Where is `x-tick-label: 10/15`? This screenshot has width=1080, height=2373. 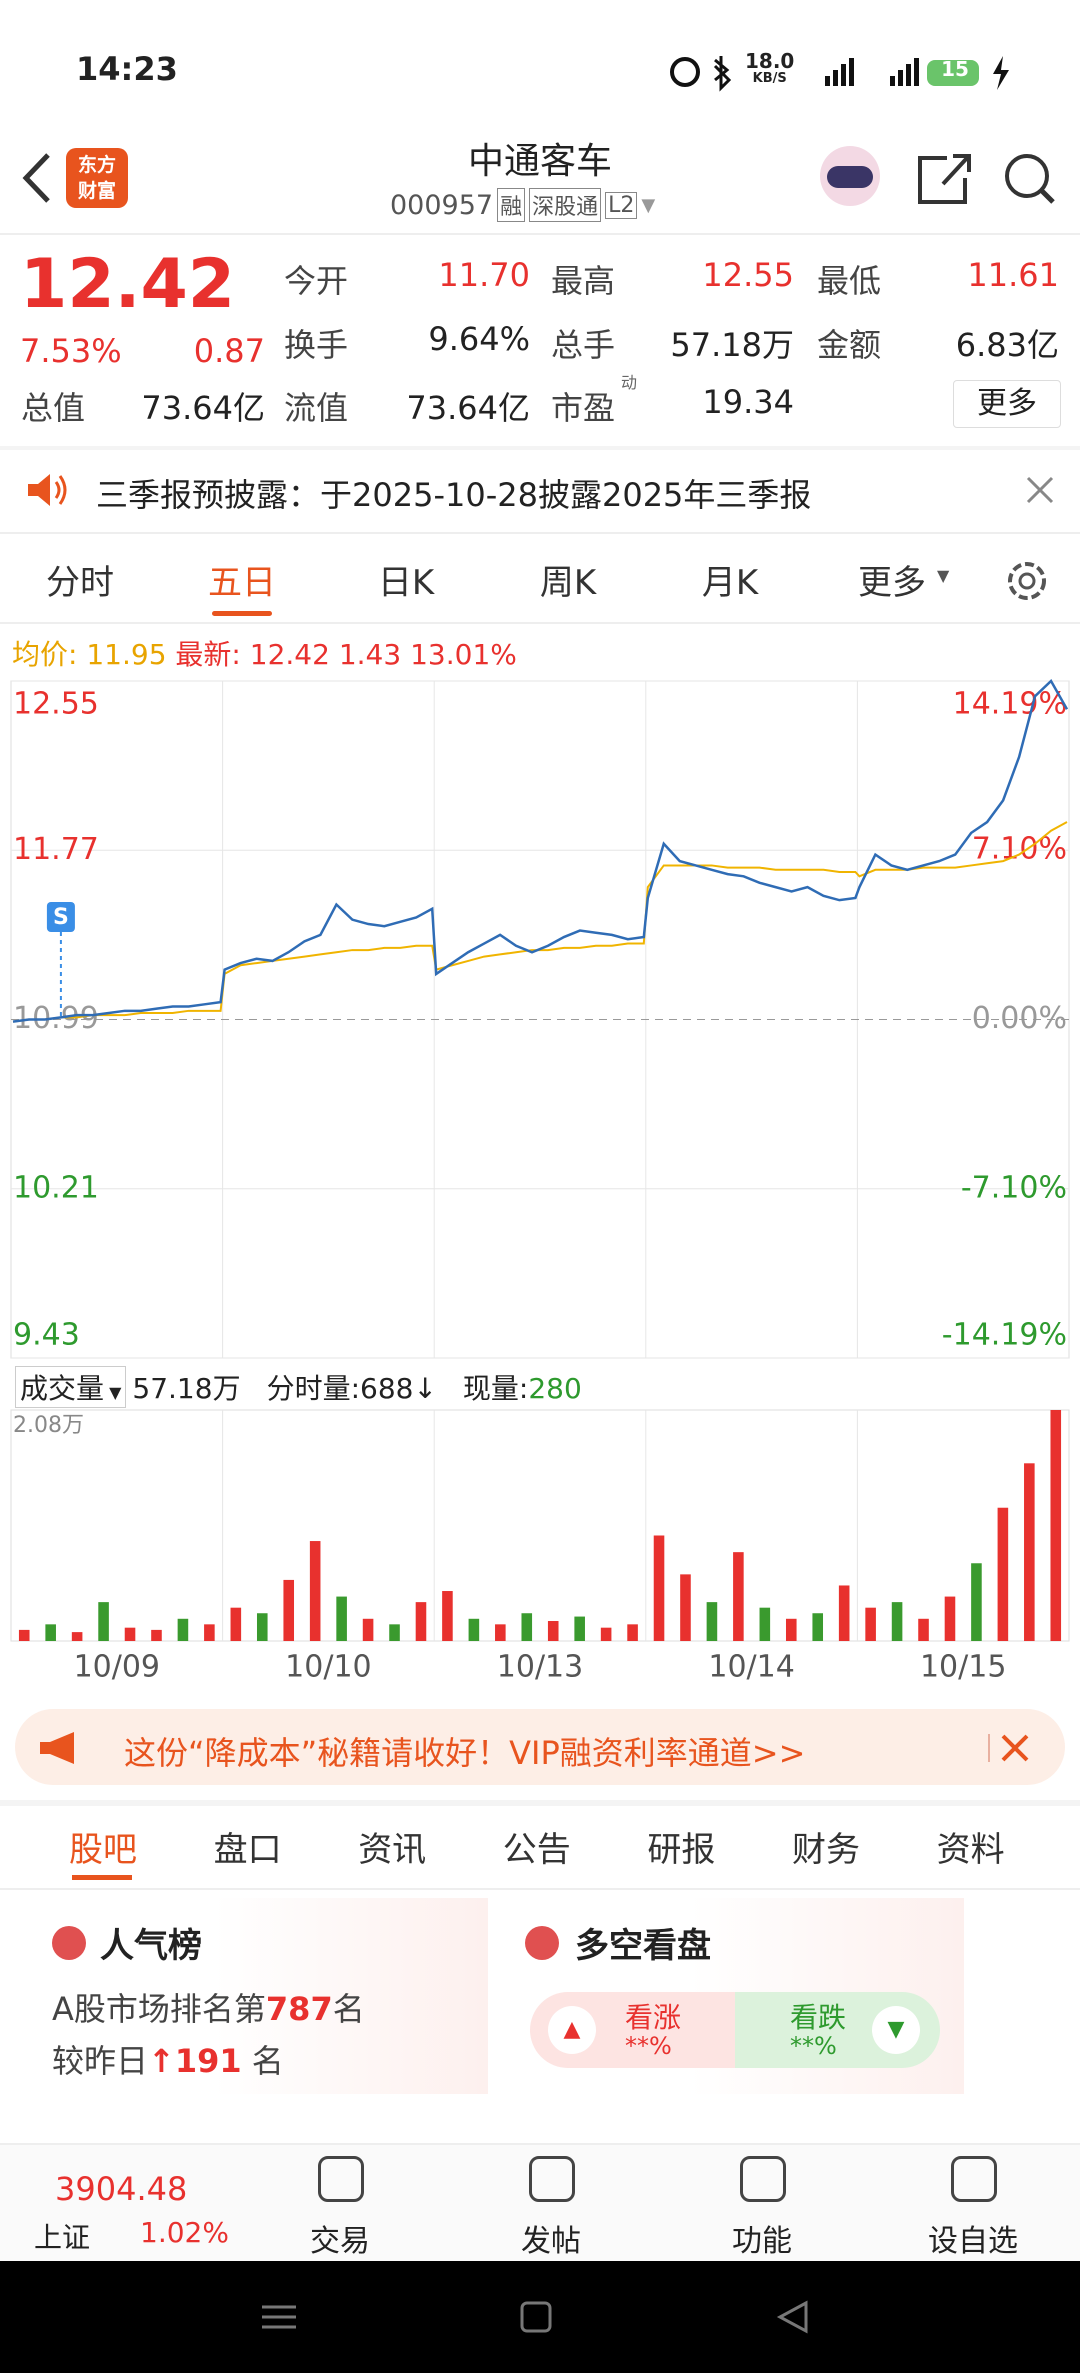 x-tick-label: 10/15 is located at coordinates (963, 1667).